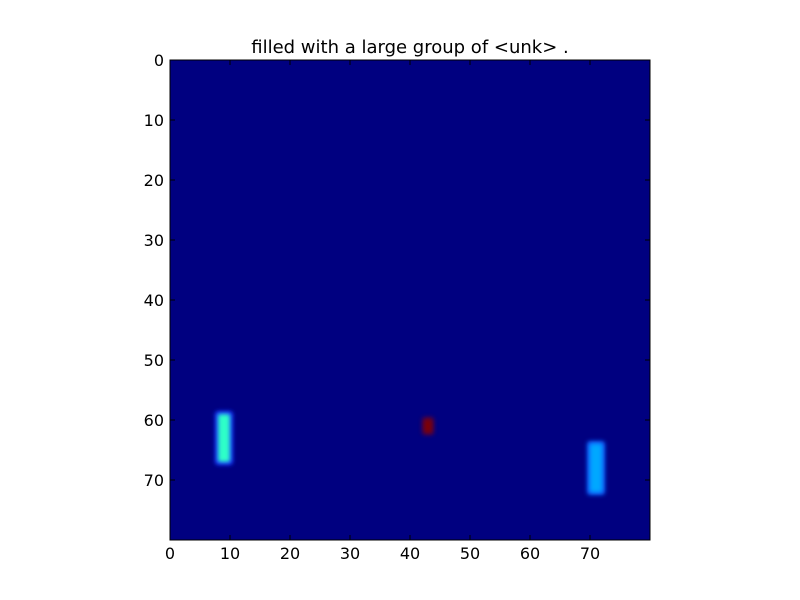 The image size is (800, 600). What do you see at coordinates (154, 360) in the screenshot?
I see `y-tick-label: 50` at bounding box center [154, 360].